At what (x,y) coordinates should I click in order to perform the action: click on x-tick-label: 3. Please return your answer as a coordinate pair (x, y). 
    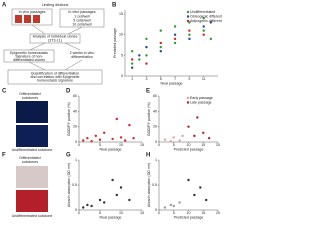
    Looking at the image, I should click on (146, 79).